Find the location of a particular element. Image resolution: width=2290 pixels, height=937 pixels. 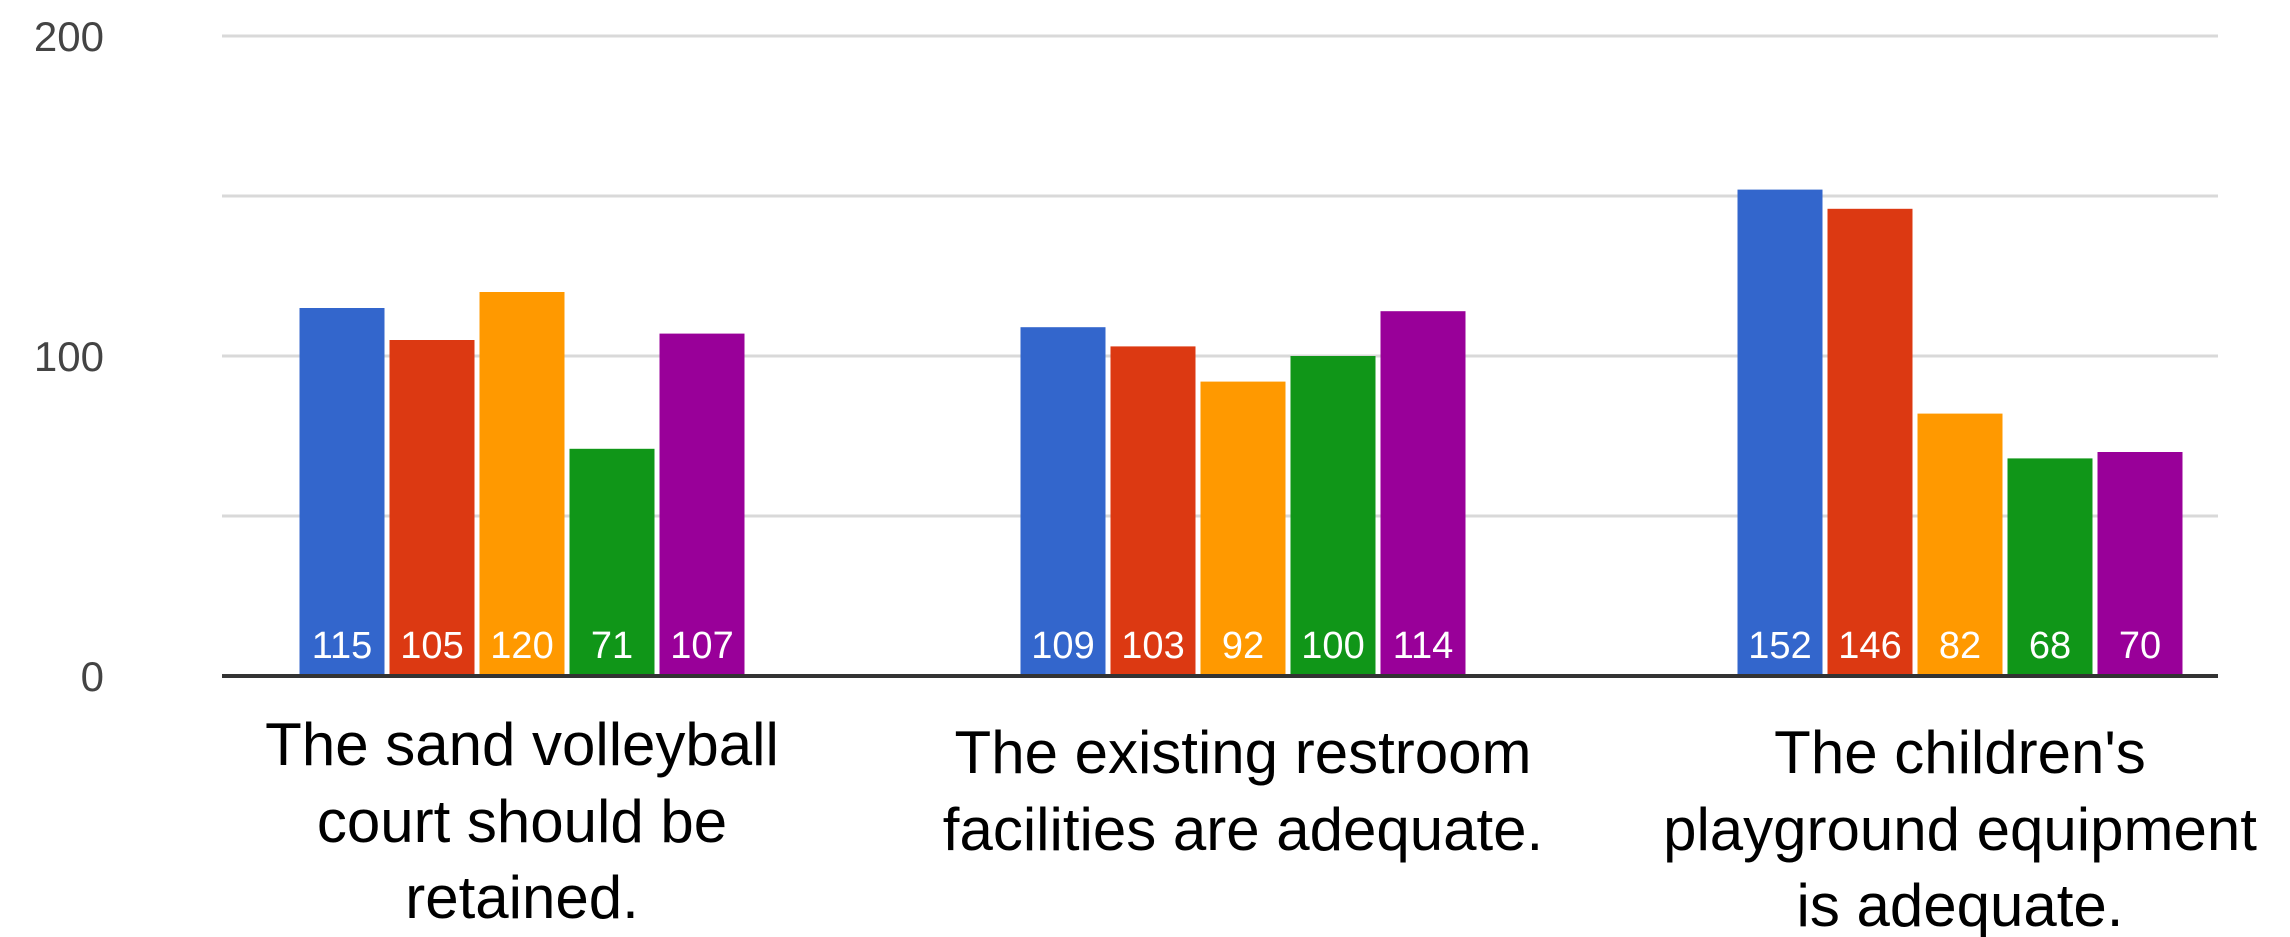

category-label: The children's is located at coordinates (1960, 752).